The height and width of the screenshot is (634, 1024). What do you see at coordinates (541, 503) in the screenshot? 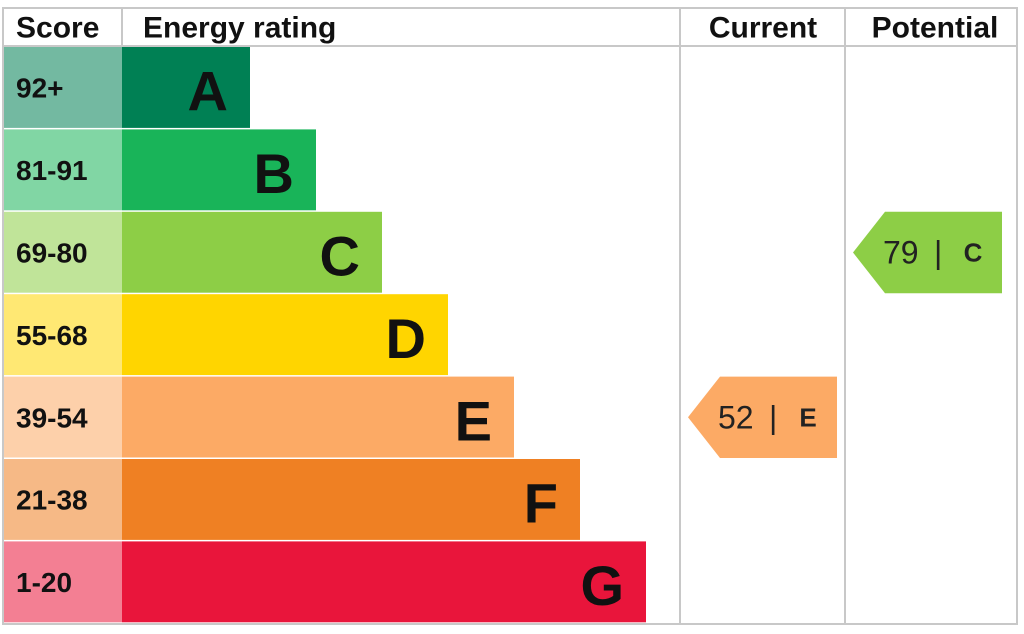
I see `rating-letter: F` at bounding box center [541, 503].